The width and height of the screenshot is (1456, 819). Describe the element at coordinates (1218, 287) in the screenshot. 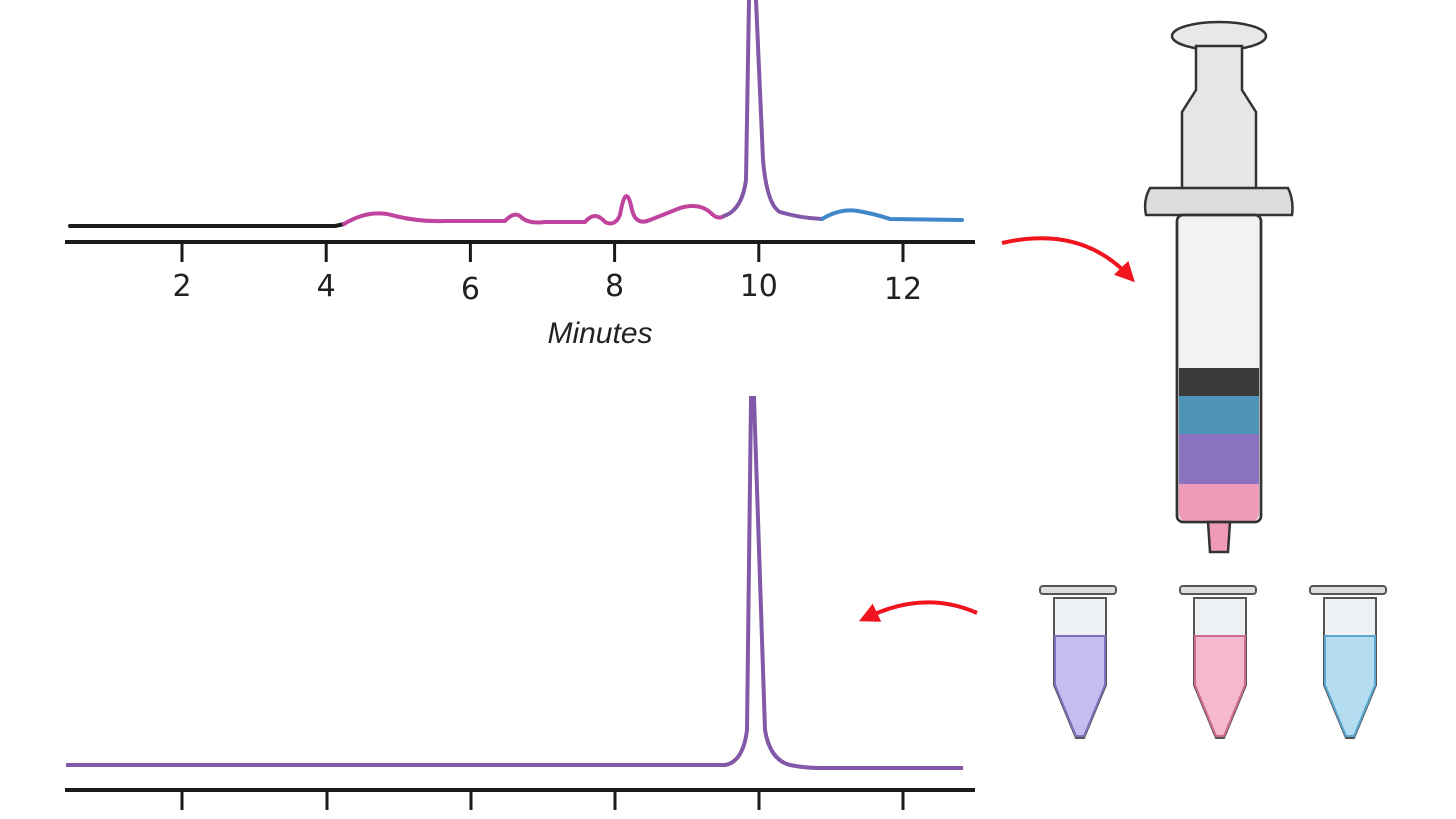

I see `syringe` at that location.